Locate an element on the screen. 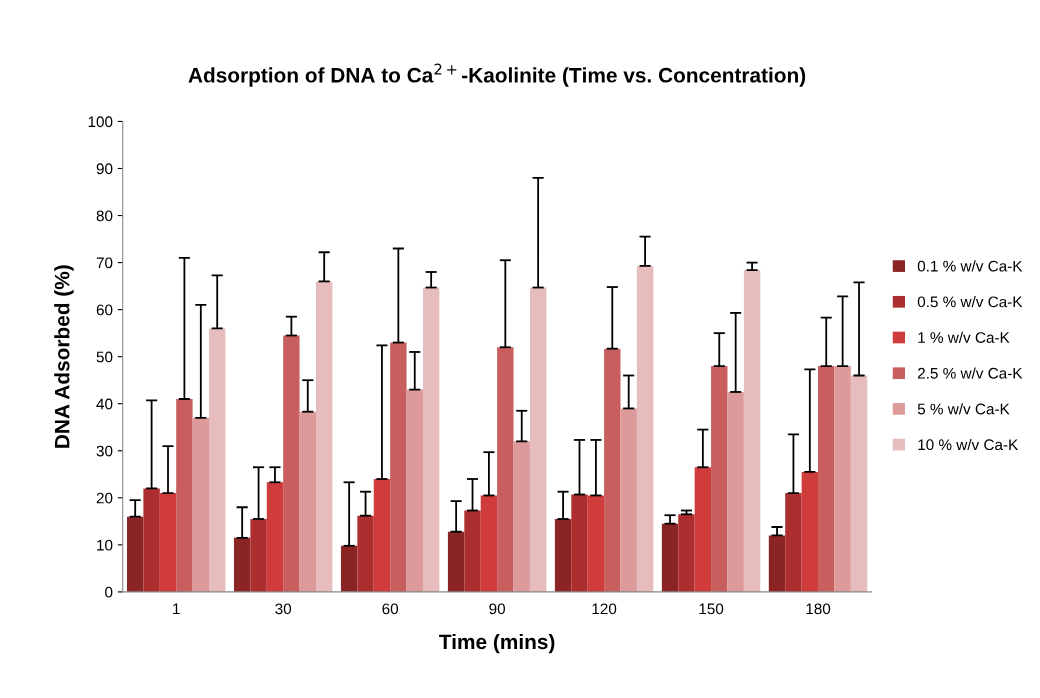  x-tick-label: 1 is located at coordinates (176, 609).